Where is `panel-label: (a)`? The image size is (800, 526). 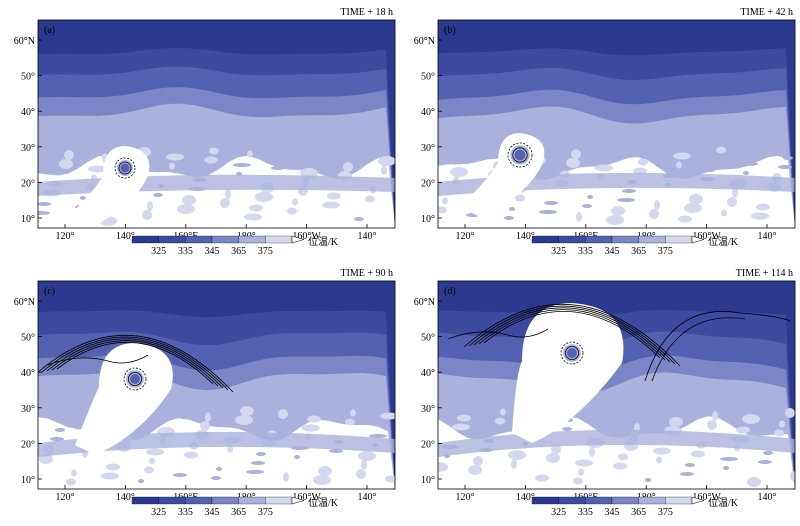 panel-label: (a) is located at coordinates (49, 30).